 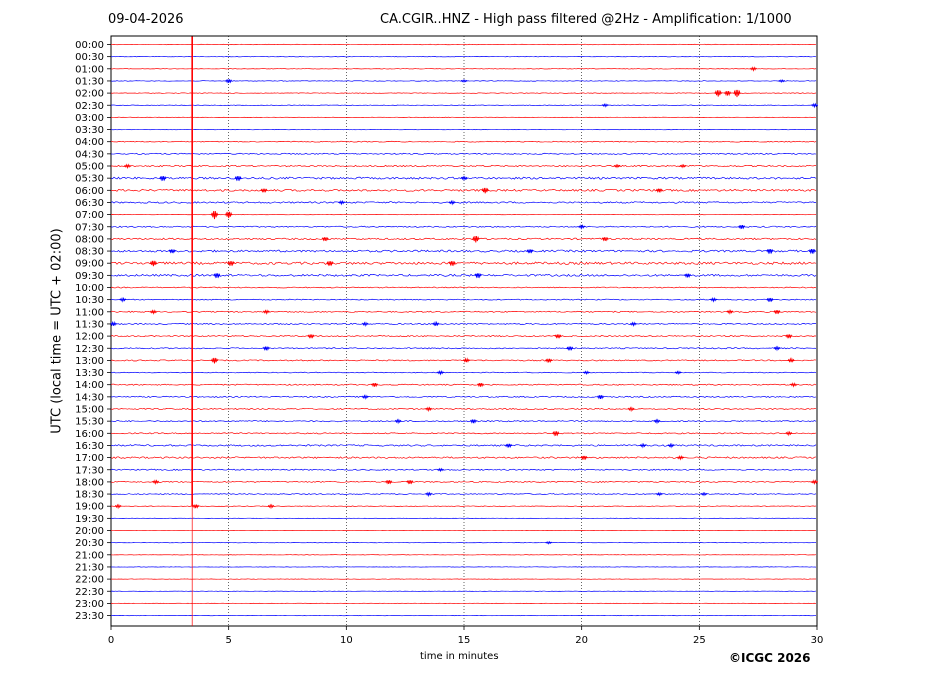 What do you see at coordinates (463, 433) in the screenshot?
I see `trace-16:00` at bounding box center [463, 433].